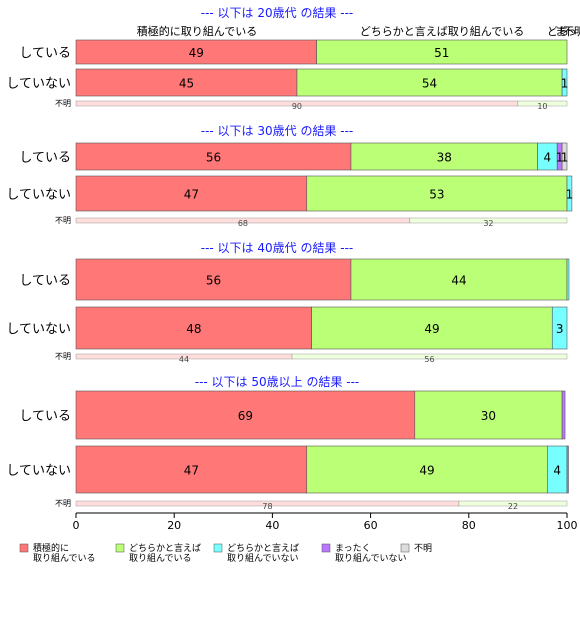 The image size is (580, 636). Describe the element at coordinates (442, 31) in the screenshot. I see `category-header-2: どちらかと言えば取り組んでいる` at that location.